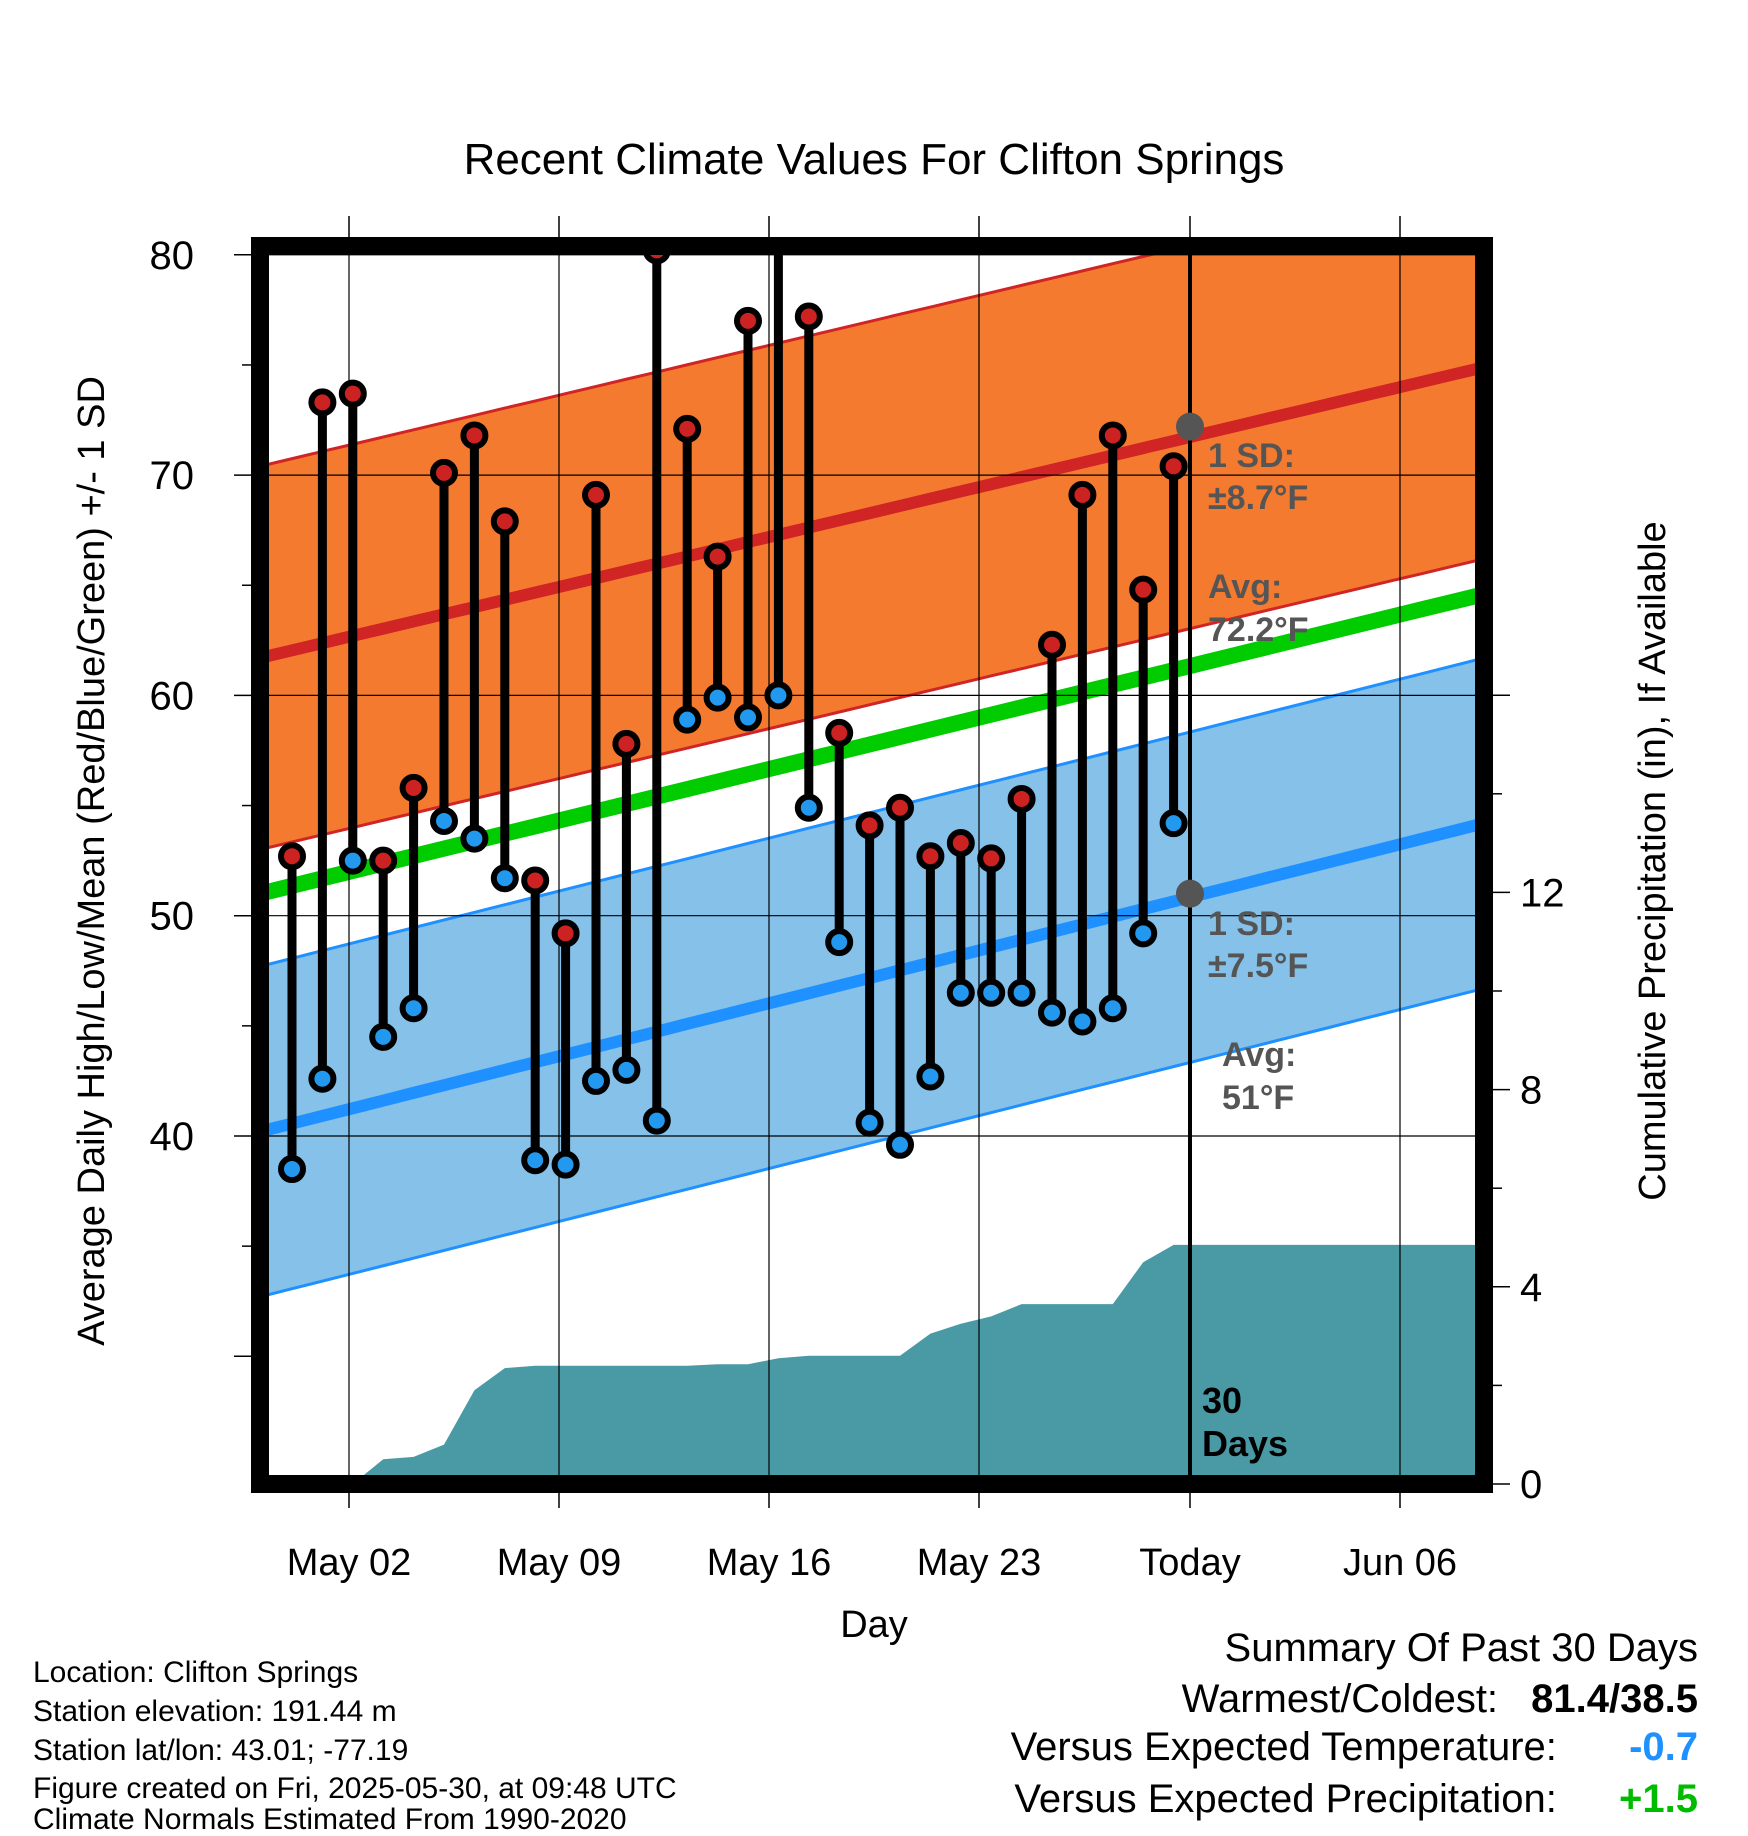 Image resolution: width=1748 pixels, height=1836 pixels. Describe the element at coordinates (1340, 1699) in the screenshot. I see `warmest-coldest-label: Warmest/Coldest:` at that location.